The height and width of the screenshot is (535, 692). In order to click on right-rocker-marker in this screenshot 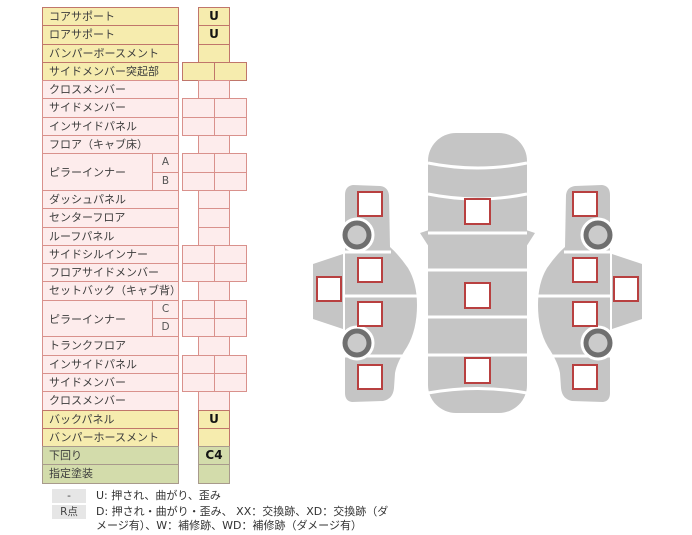, I will do `click(626, 289)`.